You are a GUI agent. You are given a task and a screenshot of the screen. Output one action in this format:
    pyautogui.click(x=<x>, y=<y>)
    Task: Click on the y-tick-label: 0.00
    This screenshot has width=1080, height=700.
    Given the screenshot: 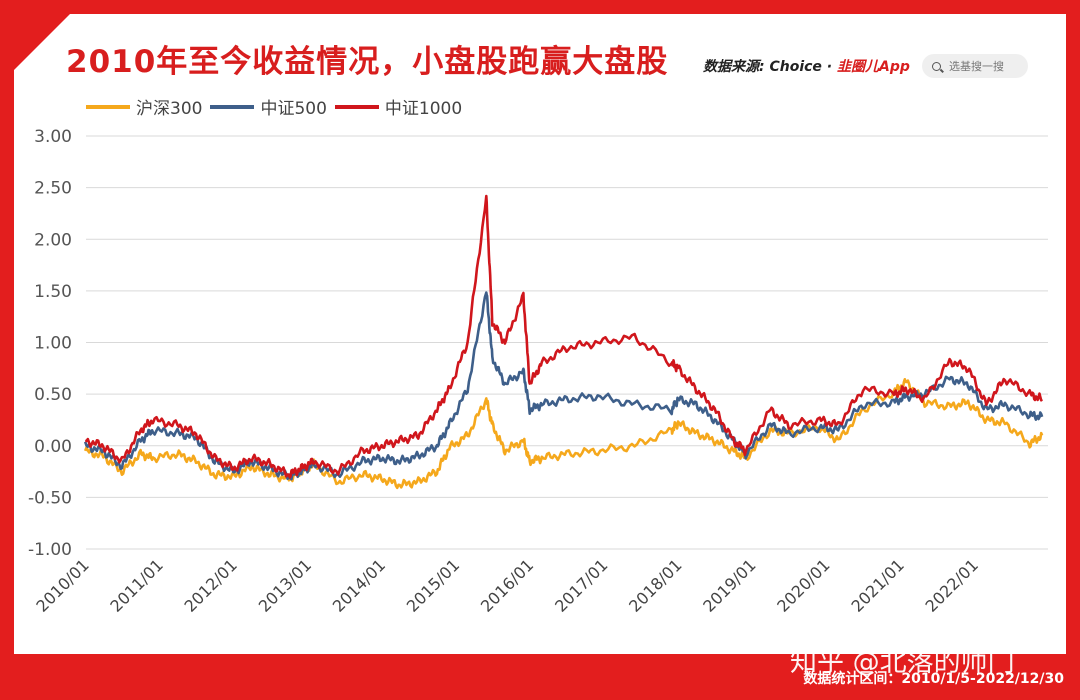 What is the action you would take?
    pyautogui.click(x=53, y=447)
    